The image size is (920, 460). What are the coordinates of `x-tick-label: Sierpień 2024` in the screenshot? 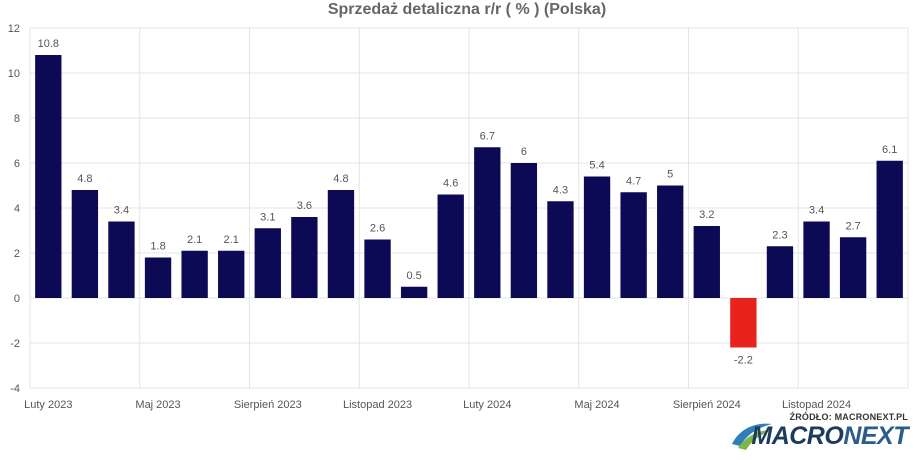 It's located at (707, 405).